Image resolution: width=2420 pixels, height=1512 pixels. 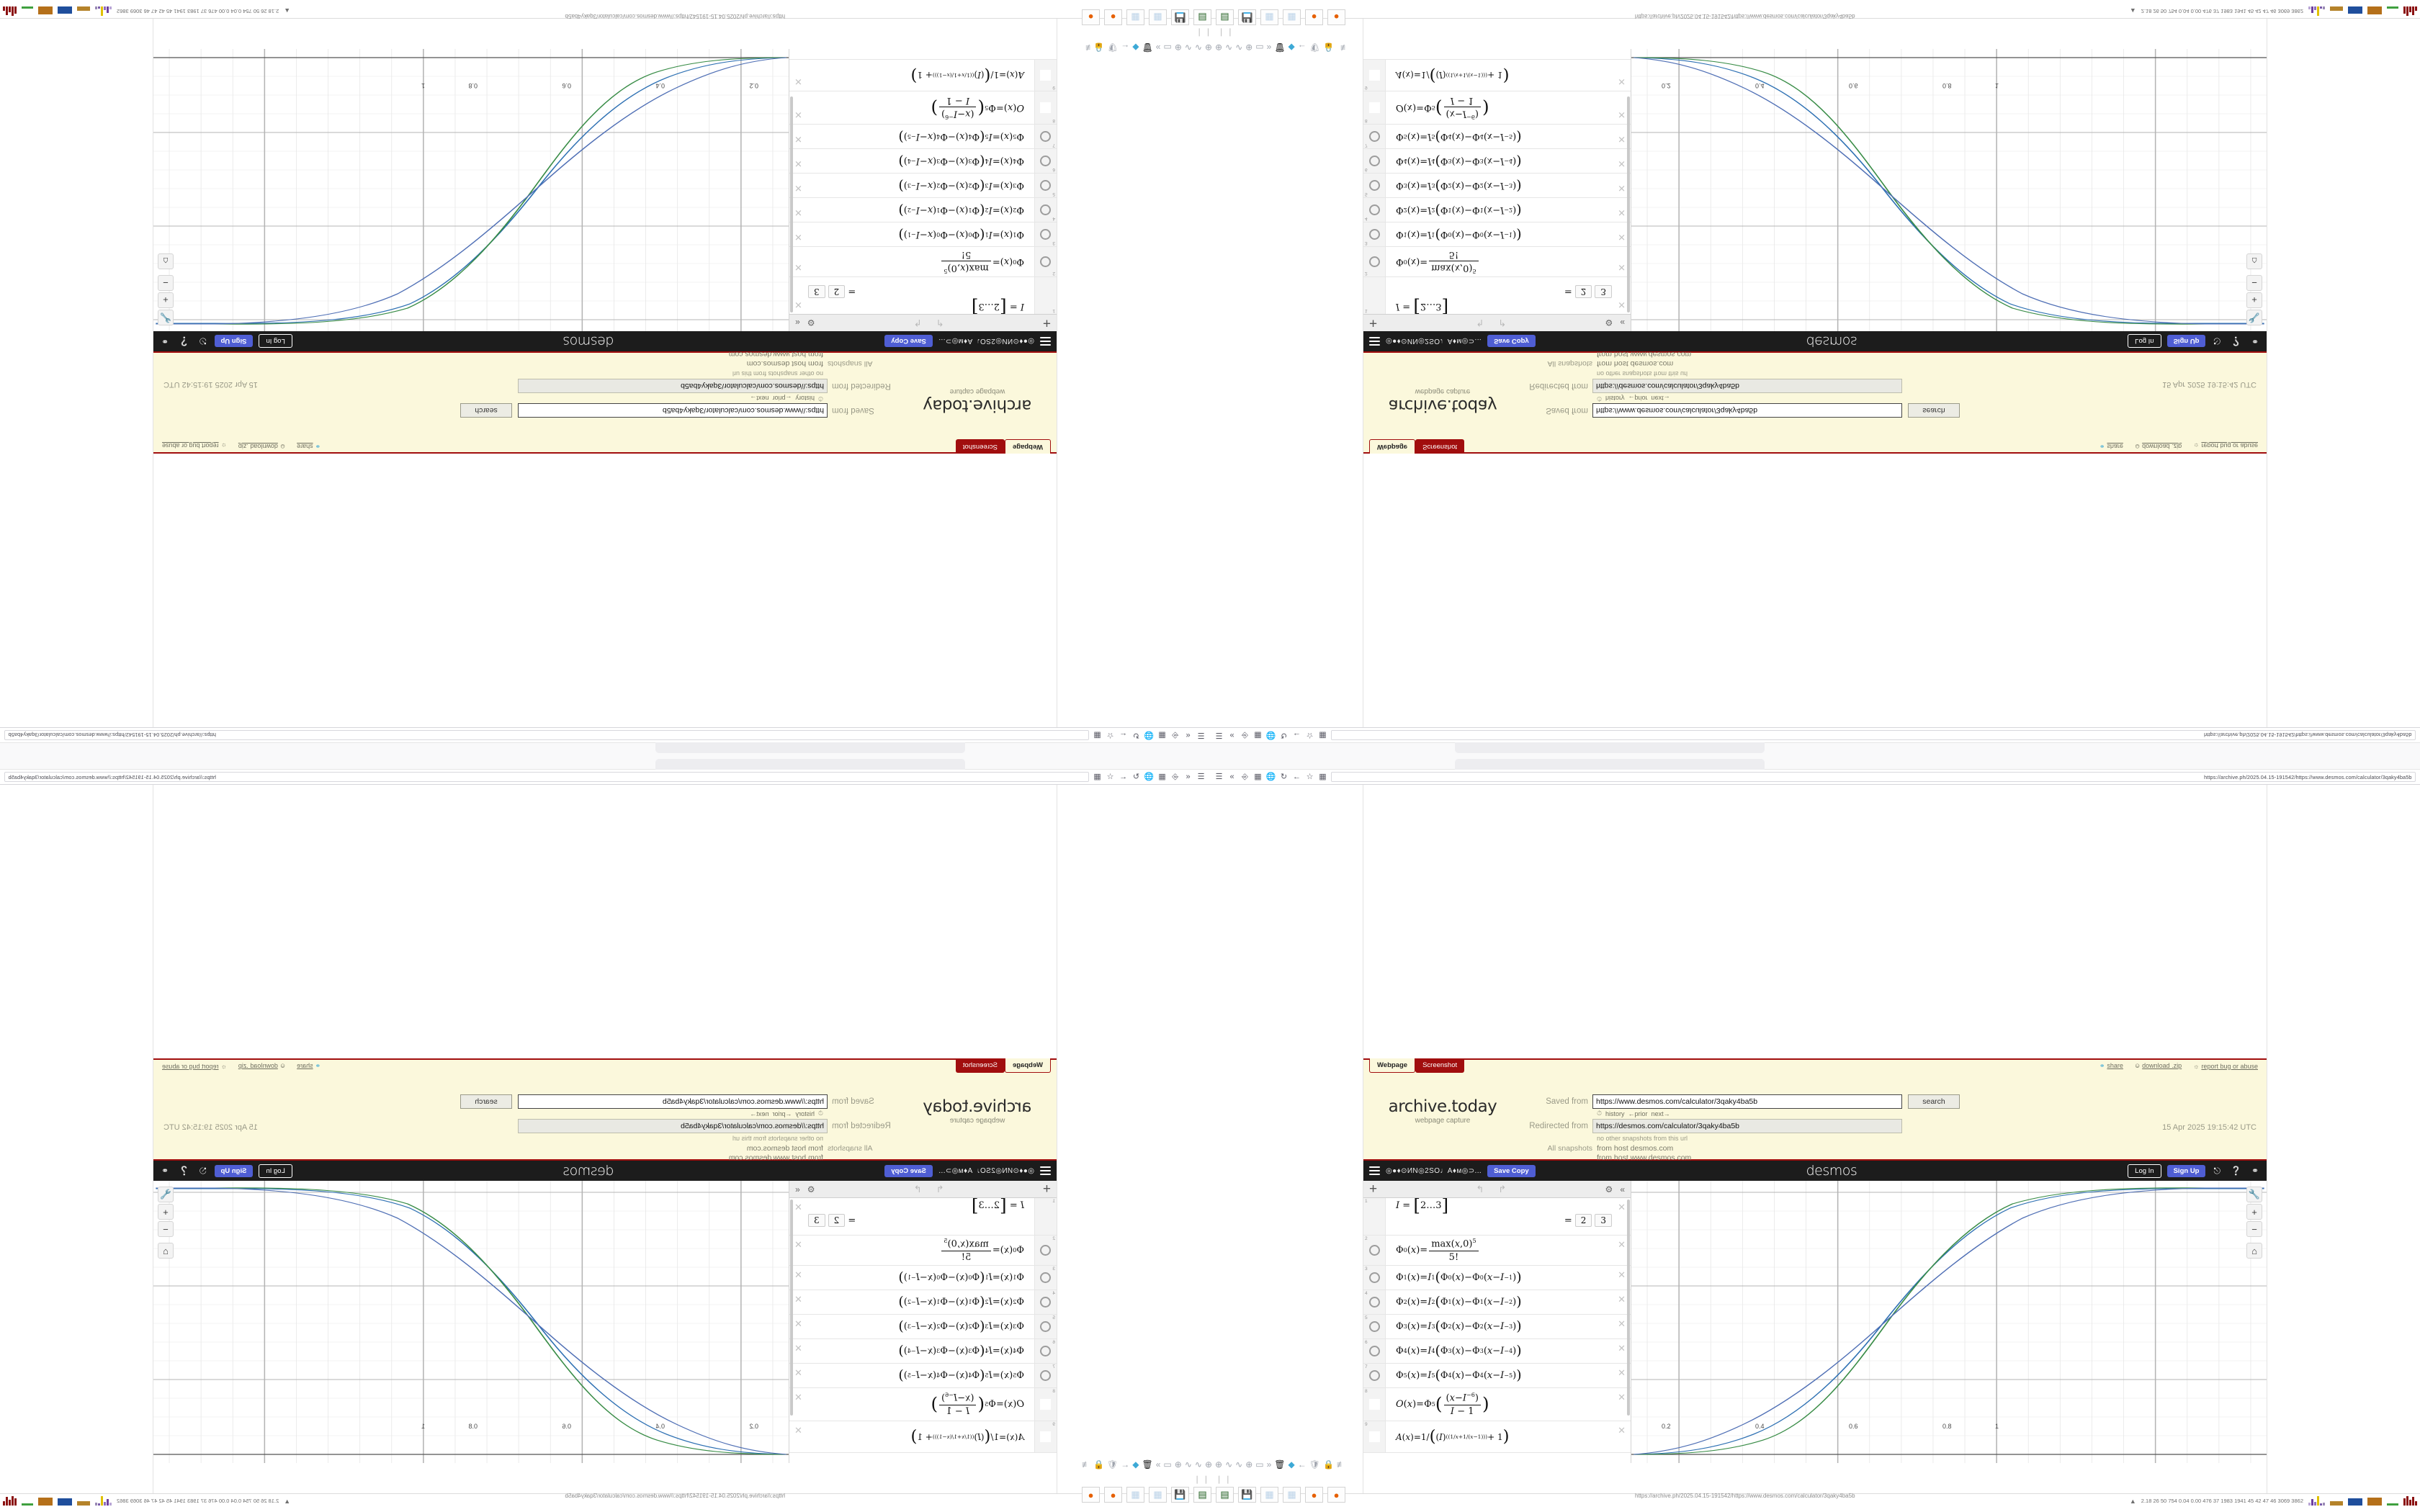 I want to click on expression-math: Φ 0(x) = max(x,0)5 5!, so click(x=912, y=261).